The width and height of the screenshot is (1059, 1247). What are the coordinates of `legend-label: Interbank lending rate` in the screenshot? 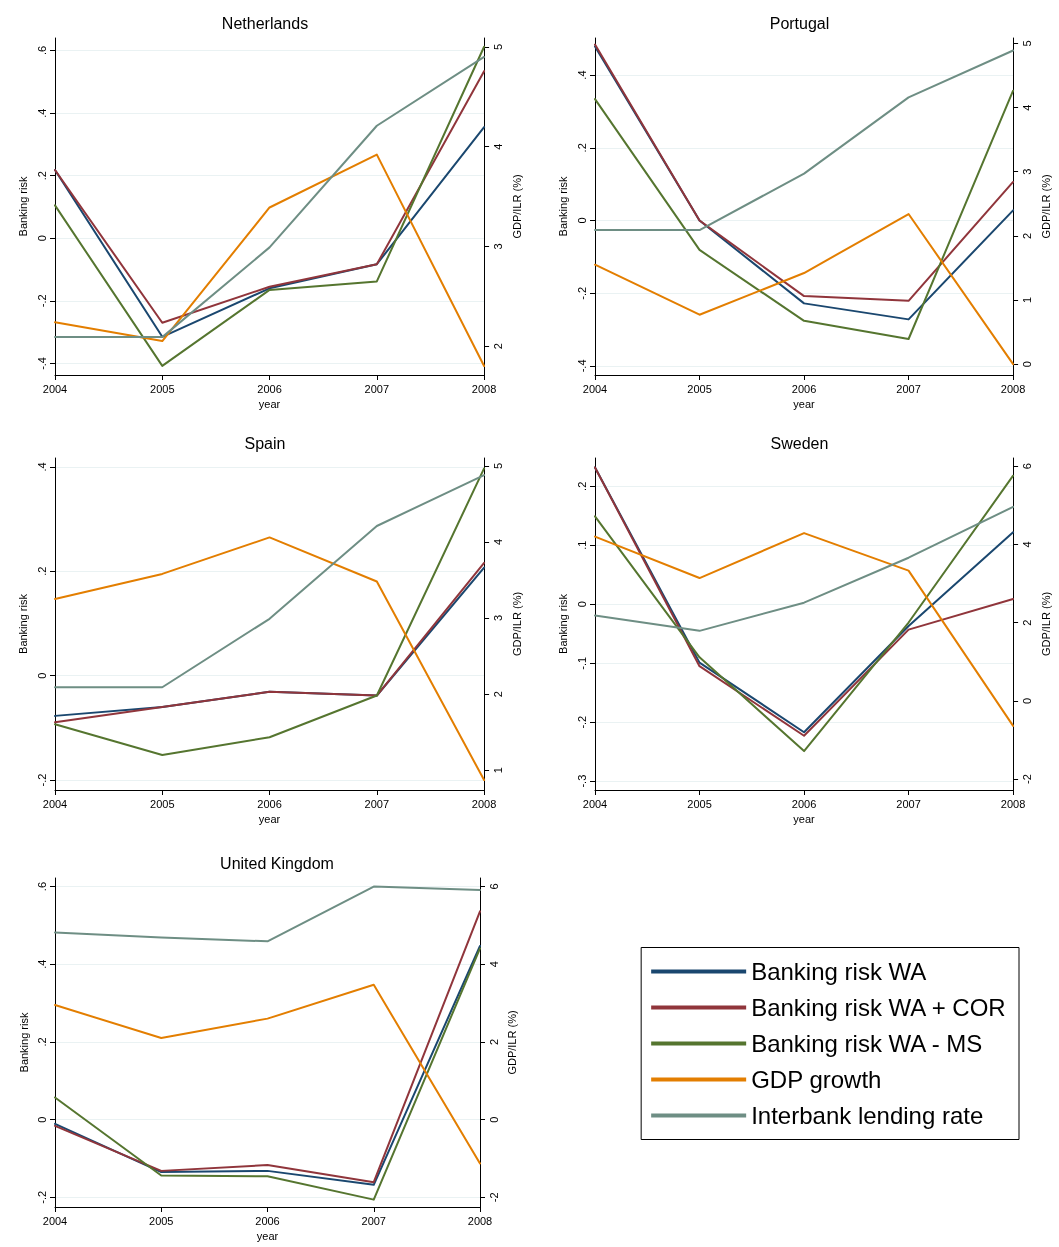 It's located at (867, 1115).